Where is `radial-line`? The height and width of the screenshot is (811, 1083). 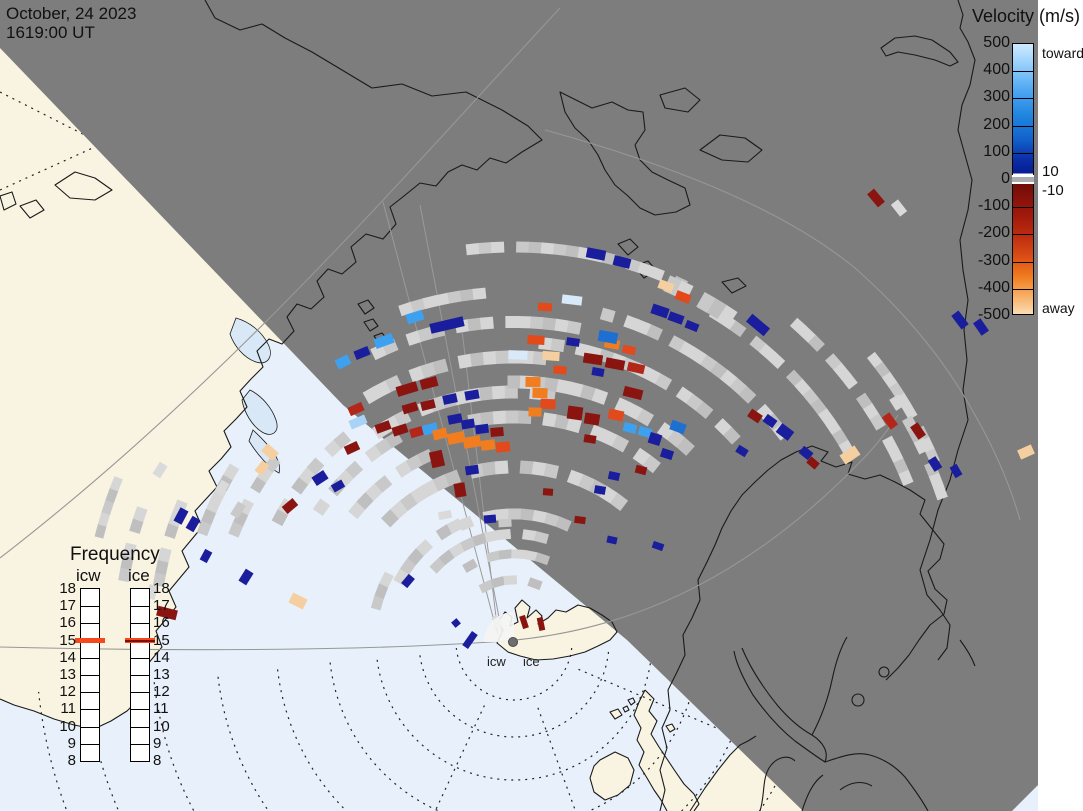 radial-line is located at coordinates (393, 758).